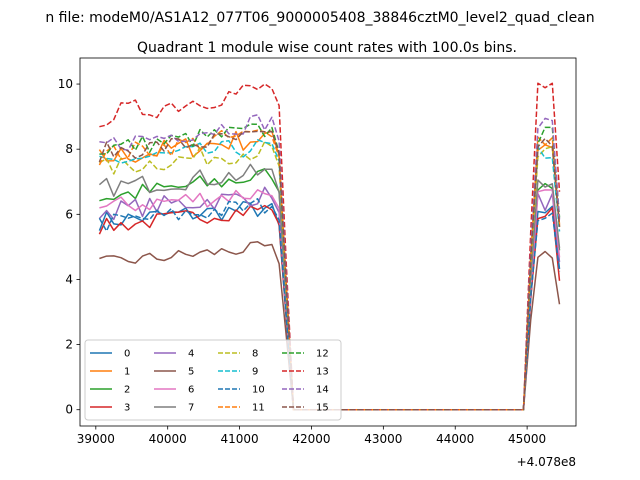 Image resolution: width=640 pixels, height=480 pixels. Describe the element at coordinates (258, 408) in the screenshot. I see `legend-label: 11` at that location.